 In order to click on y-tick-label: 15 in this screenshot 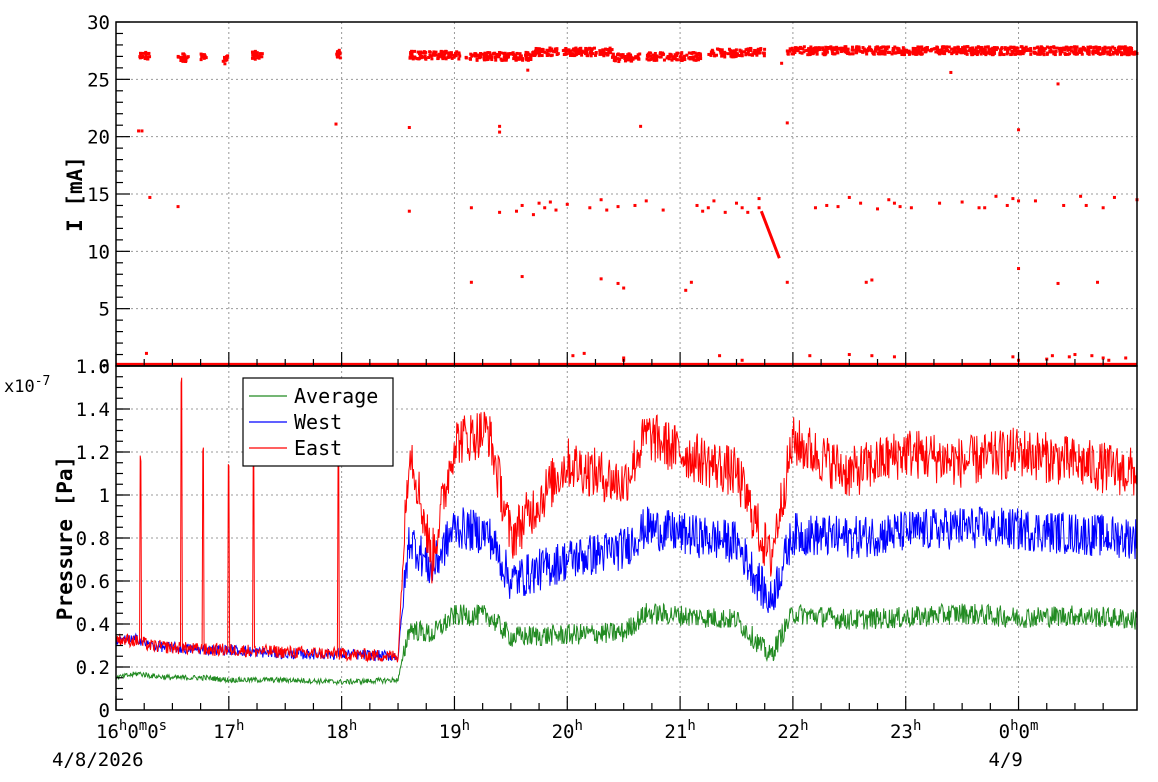, I will do `click(98, 195)`.